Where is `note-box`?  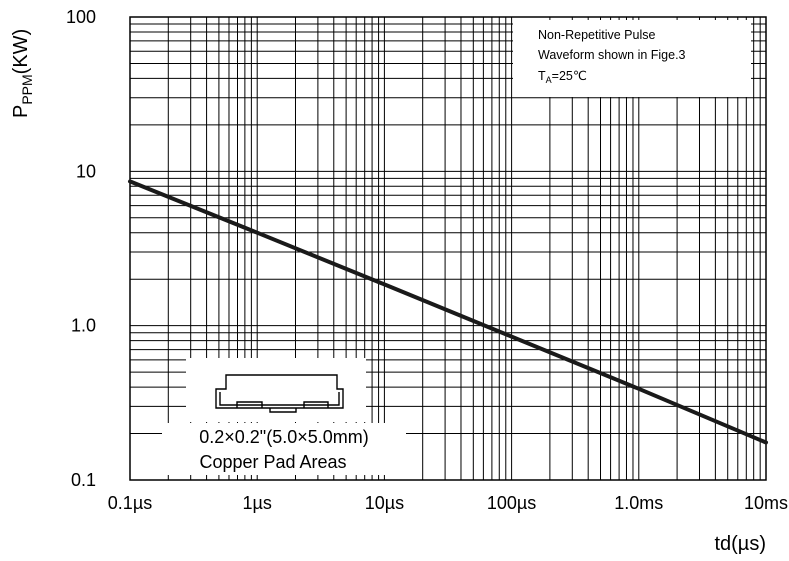 note-box is located at coordinates (632, 58).